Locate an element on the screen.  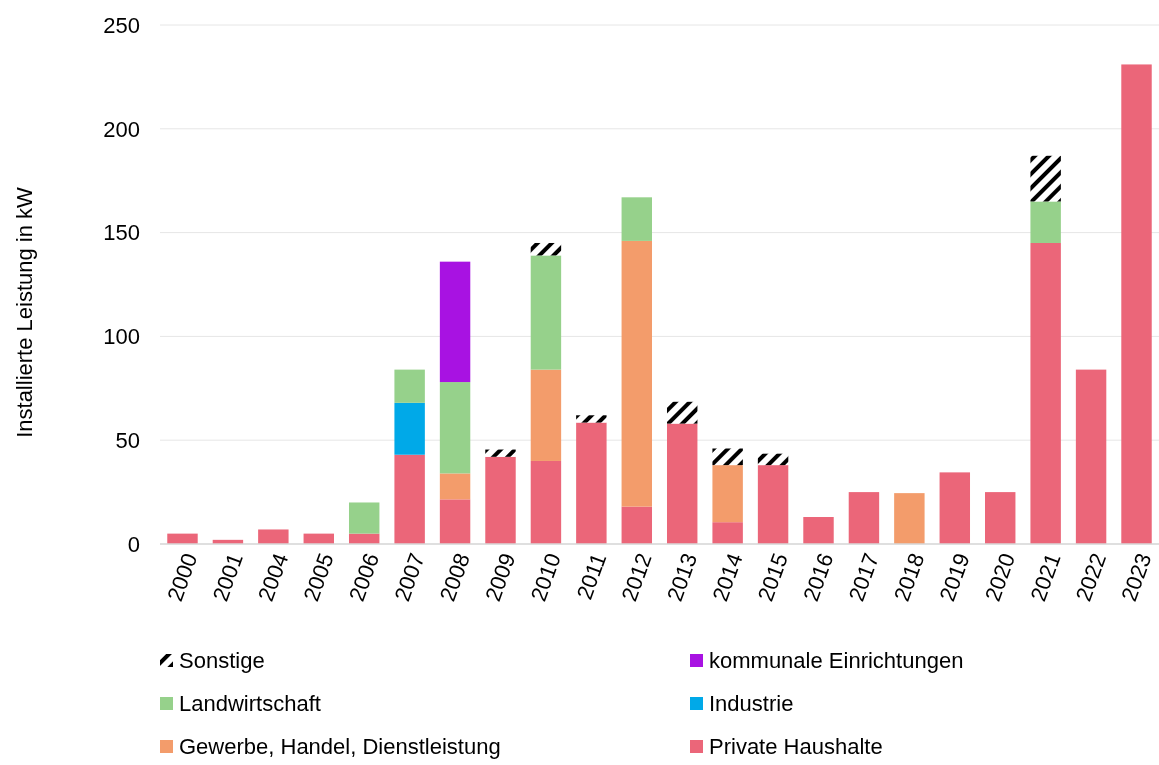
legend-label: Gewerbe, Handel, Dienstleistung is located at coordinates (340, 746).